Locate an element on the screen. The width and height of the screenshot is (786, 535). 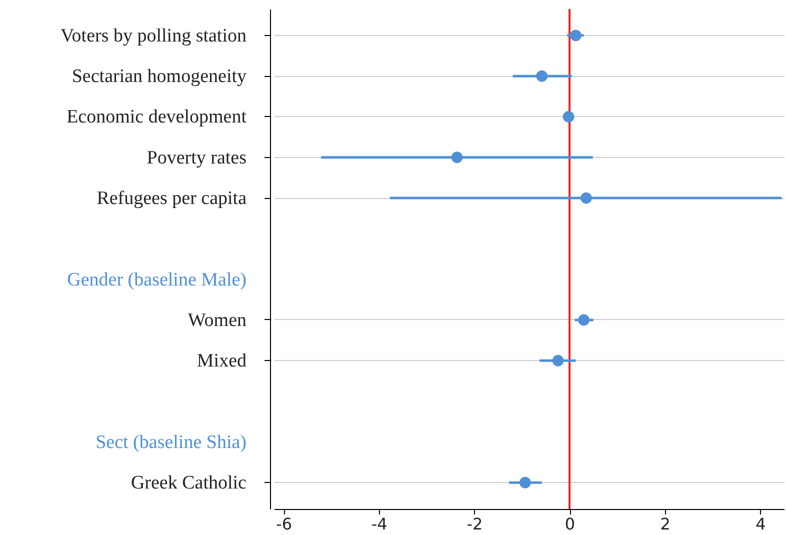
y-tick-label: Poverty rates is located at coordinates (196, 157).